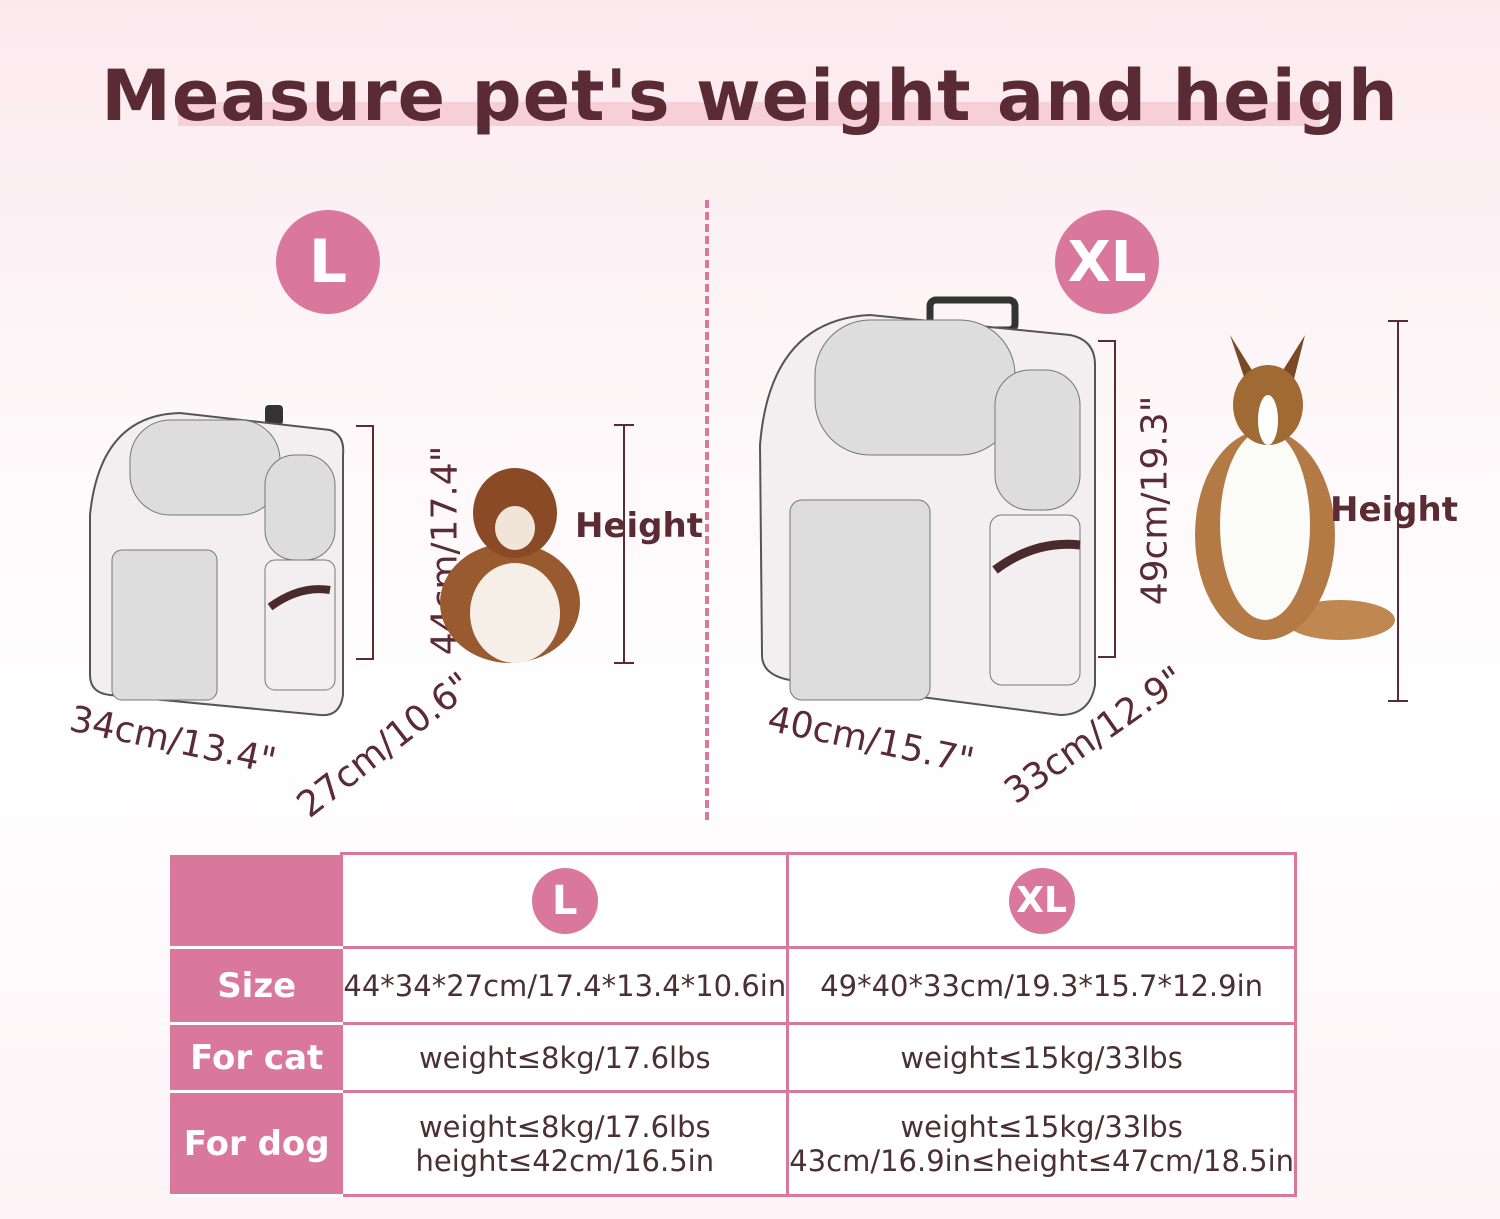 Image resolution: width=1500 pixels, height=1219 pixels. Describe the element at coordinates (749, 114) in the screenshot. I see `title-underline` at that location.